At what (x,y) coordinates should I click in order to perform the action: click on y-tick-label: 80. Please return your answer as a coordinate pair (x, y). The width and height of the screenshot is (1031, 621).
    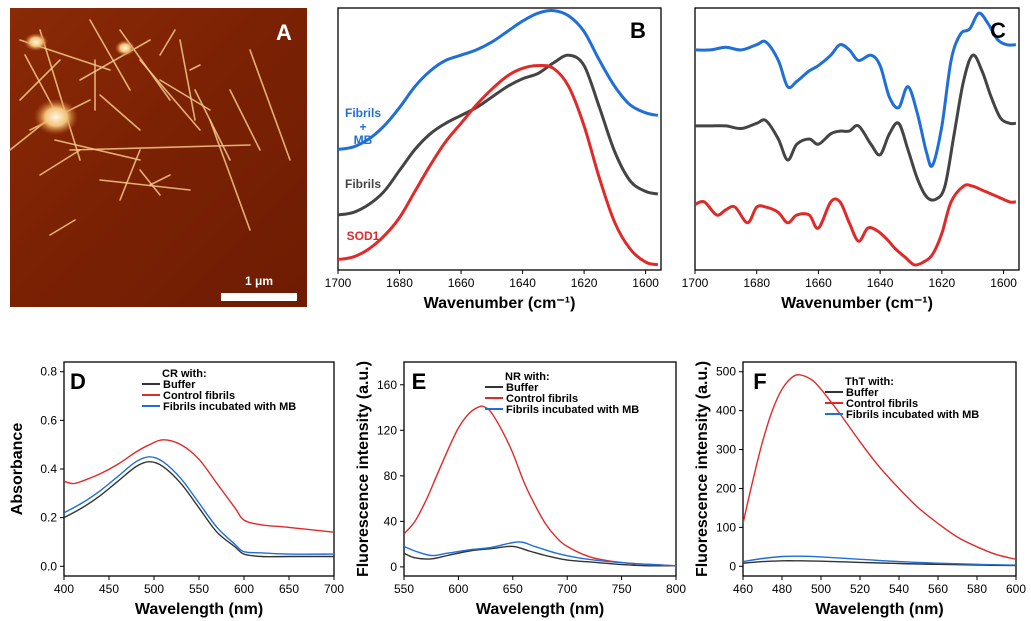
    Looking at the image, I should click on (391, 476).